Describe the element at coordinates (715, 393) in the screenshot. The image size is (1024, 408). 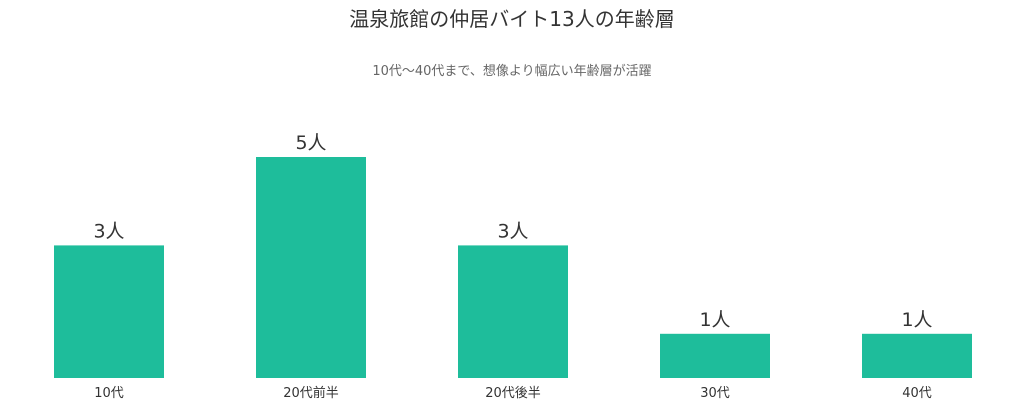
I see `x-tick-label-3: 30代` at that location.